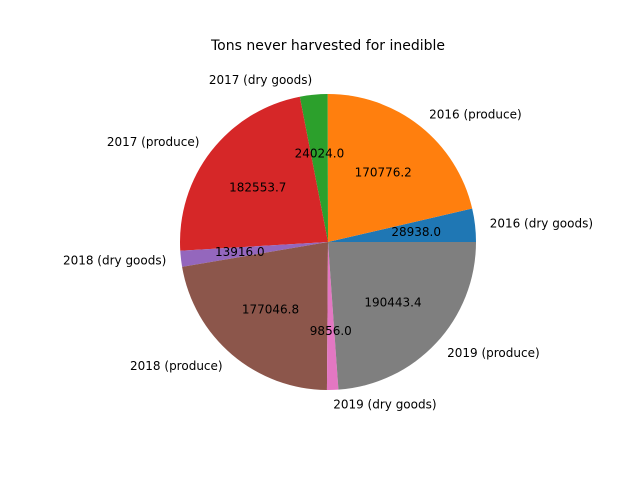 The height and width of the screenshot is (480, 640). What do you see at coordinates (541, 224) in the screenshot?
I see `slice-label: 2016 (dry goods)` at bounding box center [541, 224].